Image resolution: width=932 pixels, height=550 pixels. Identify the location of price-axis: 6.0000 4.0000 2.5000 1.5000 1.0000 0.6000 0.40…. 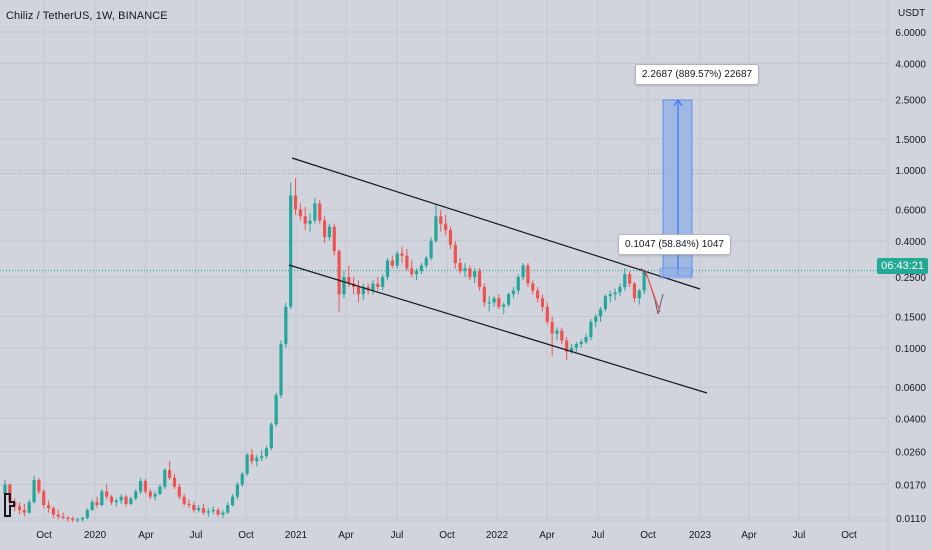
(910, 266).